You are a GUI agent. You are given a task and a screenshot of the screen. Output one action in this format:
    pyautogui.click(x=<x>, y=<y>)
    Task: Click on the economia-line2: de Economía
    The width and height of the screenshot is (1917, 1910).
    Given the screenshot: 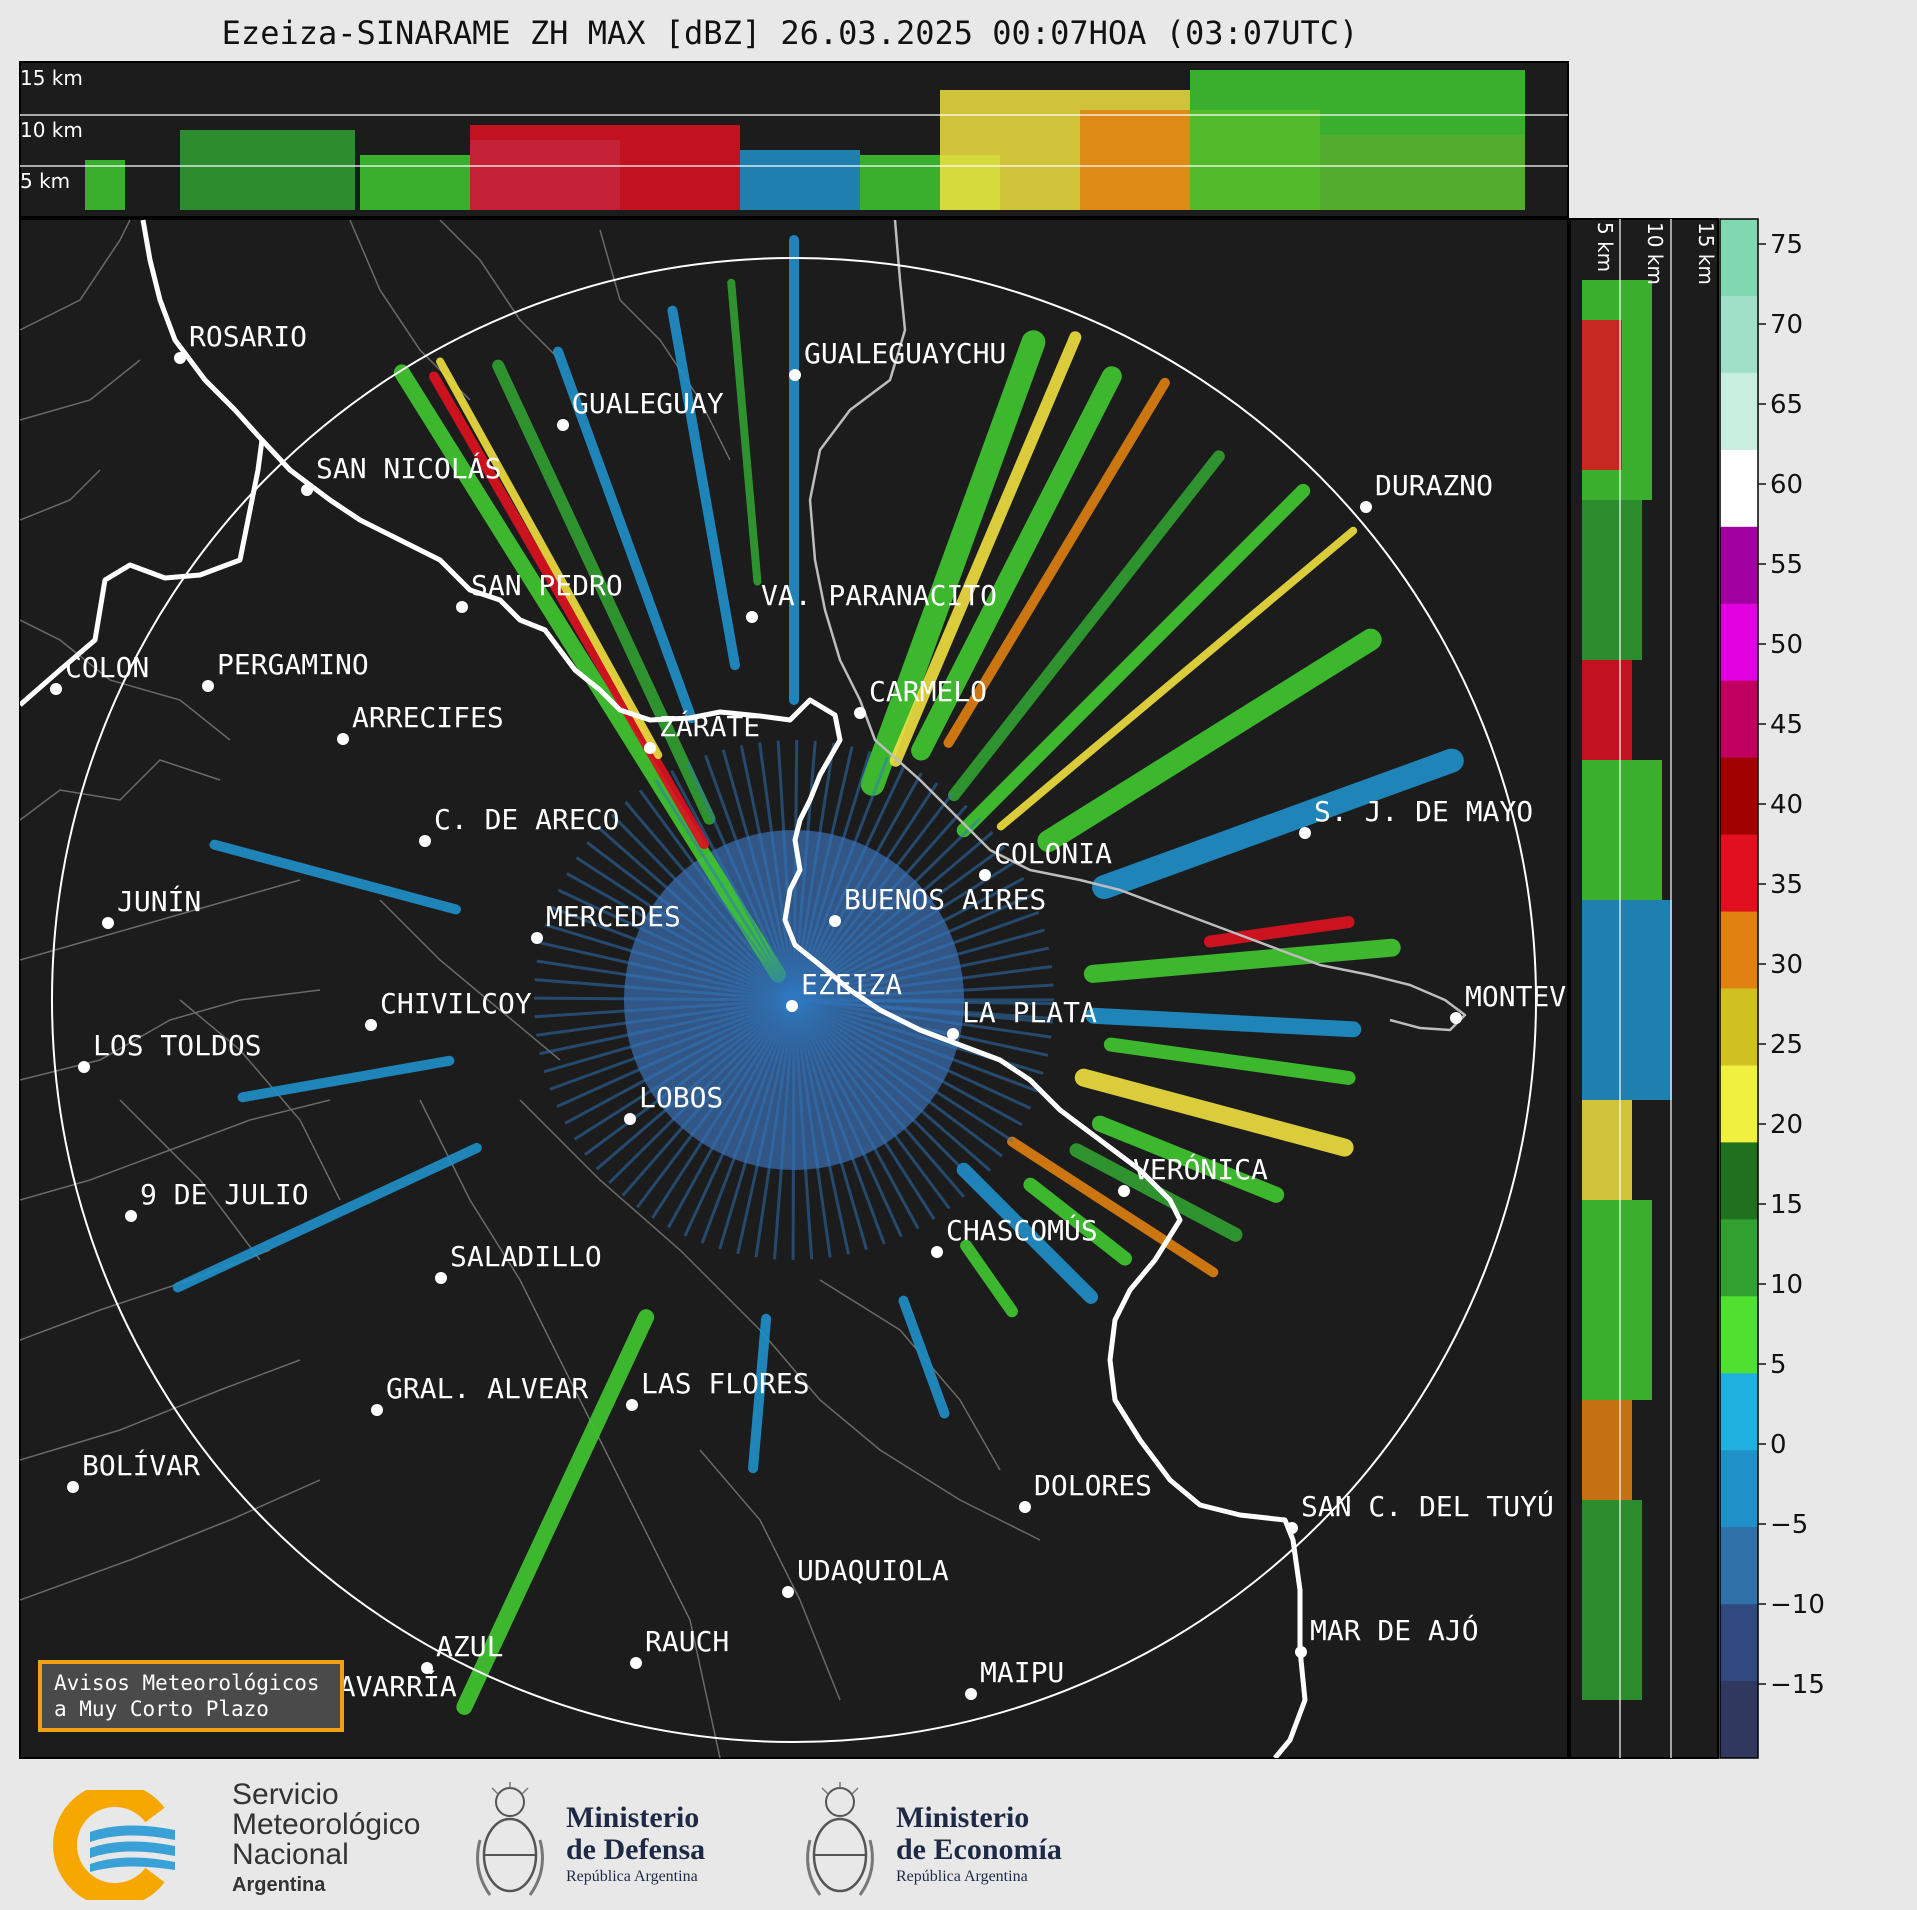 What is the action you would take?
    pyautogui.click(x=979, y=1849)
    